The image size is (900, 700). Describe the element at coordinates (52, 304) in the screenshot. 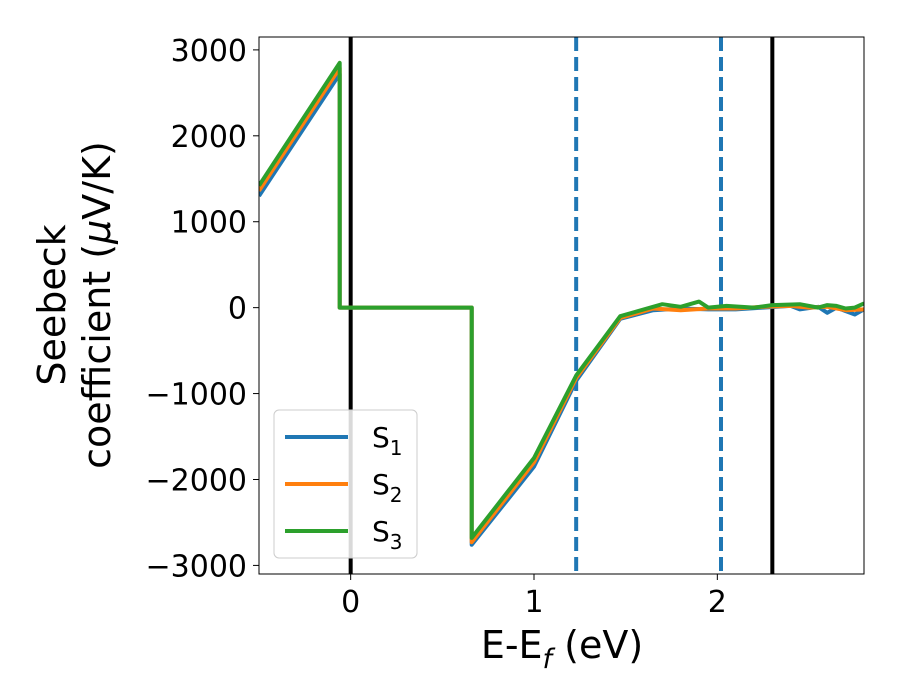

I see `y-axis-label-line1: Seebeck` at that location.